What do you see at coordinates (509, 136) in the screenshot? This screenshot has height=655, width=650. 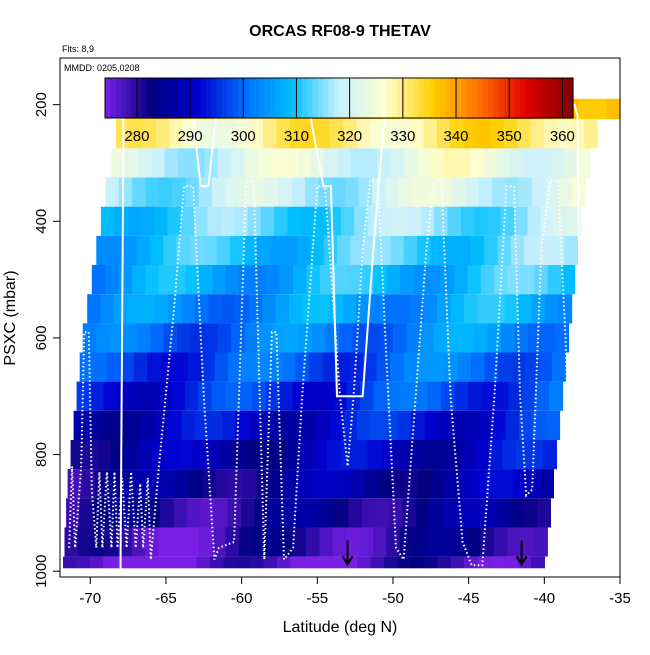 I see `colorbar-tick-label: 350` at bounding box center [509, 136].